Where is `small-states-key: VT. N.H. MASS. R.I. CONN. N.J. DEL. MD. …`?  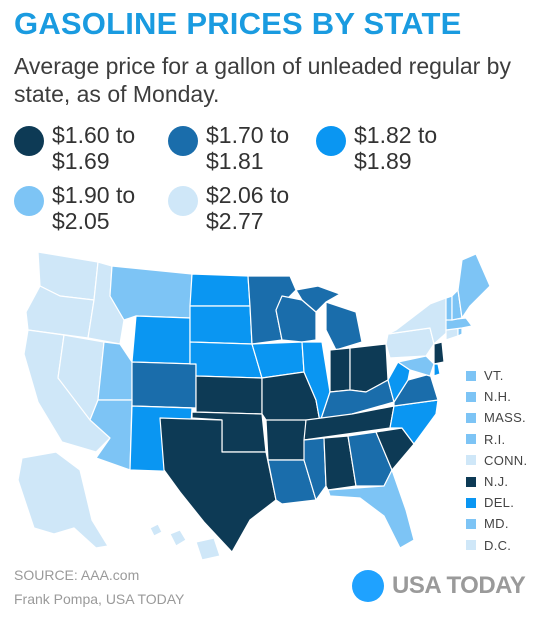 small-states-key: VT. N.H. MASS. R.I. CONN. N.J. DEL. MD. … is located at coordinates (496, 460).